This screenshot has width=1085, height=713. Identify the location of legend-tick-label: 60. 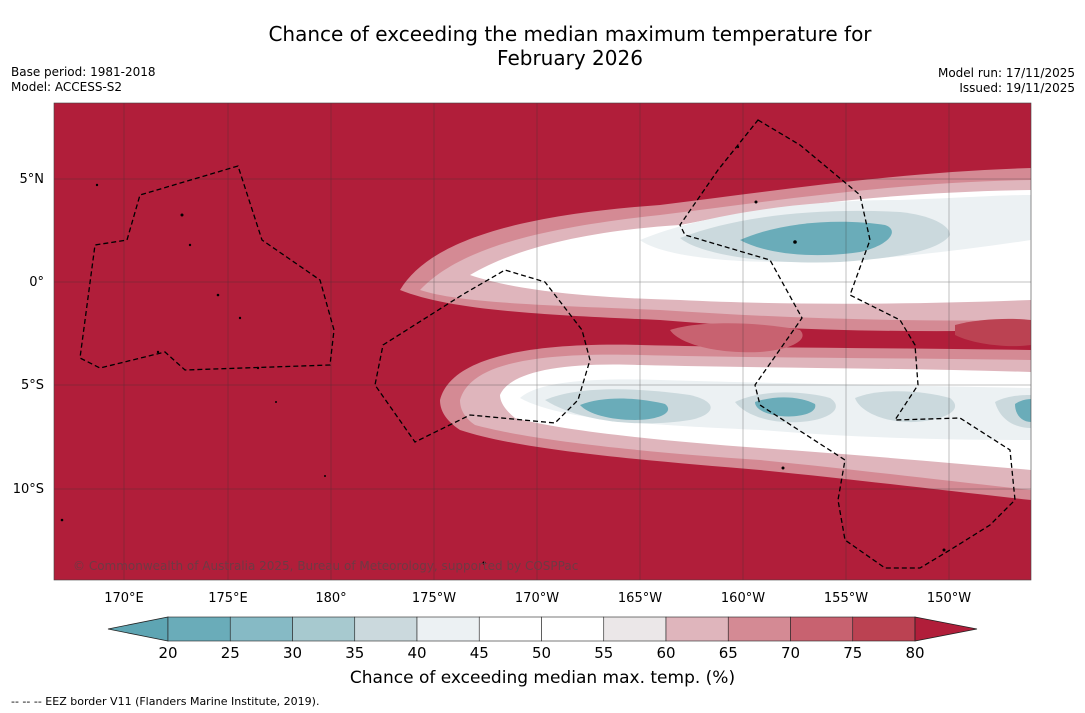
(665, 653).